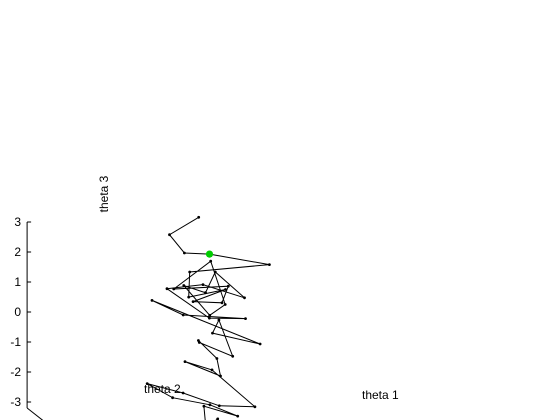 The height and width of the screenshot is (420, 560). I want to click on z-tick-label: 1, so click(17, 282).